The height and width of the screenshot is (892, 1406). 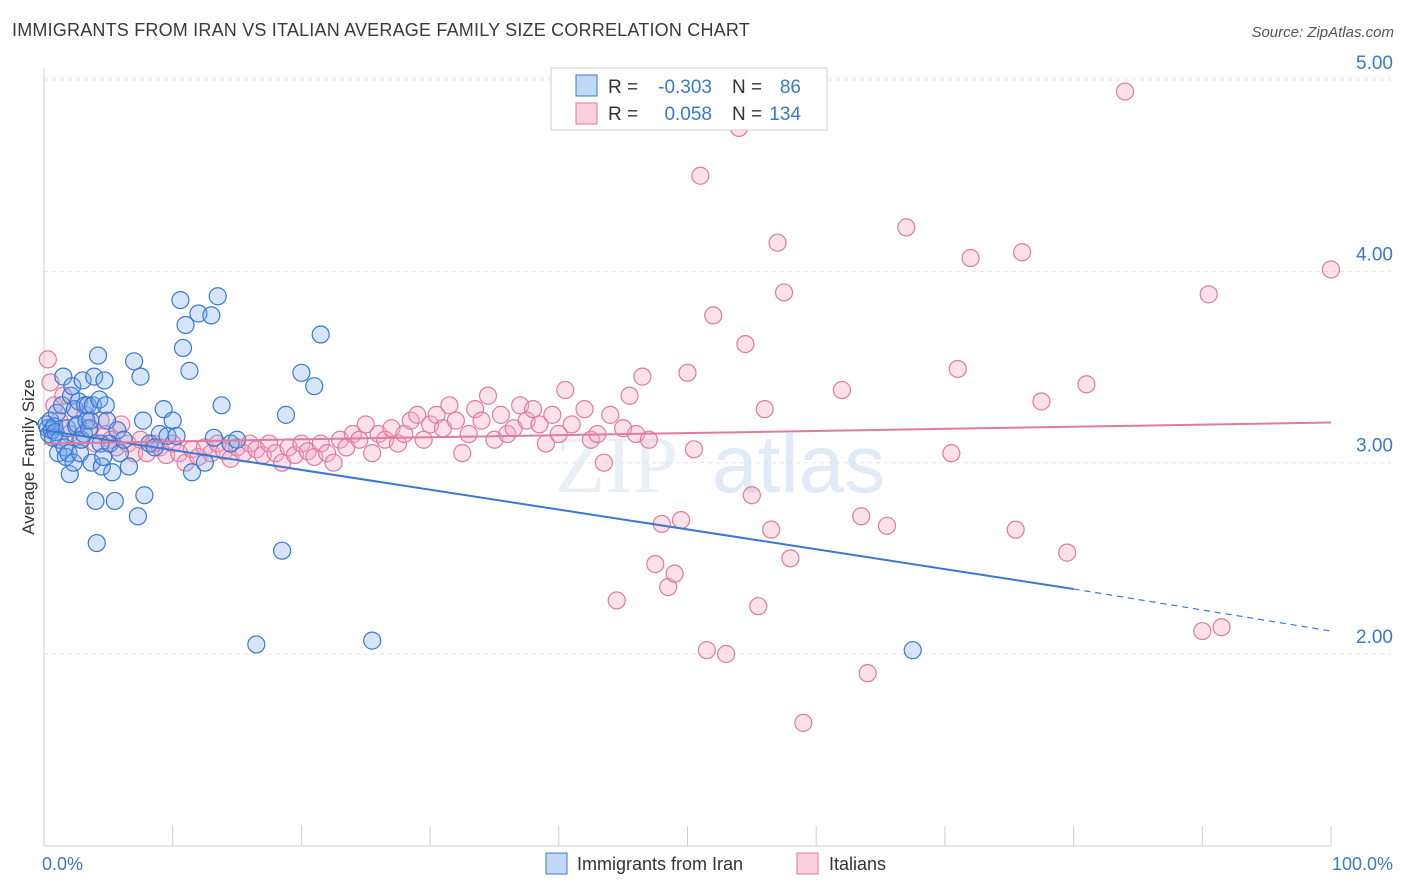 I want to click on bottom-legend-swatch-italians, so click(x=807, y=863).